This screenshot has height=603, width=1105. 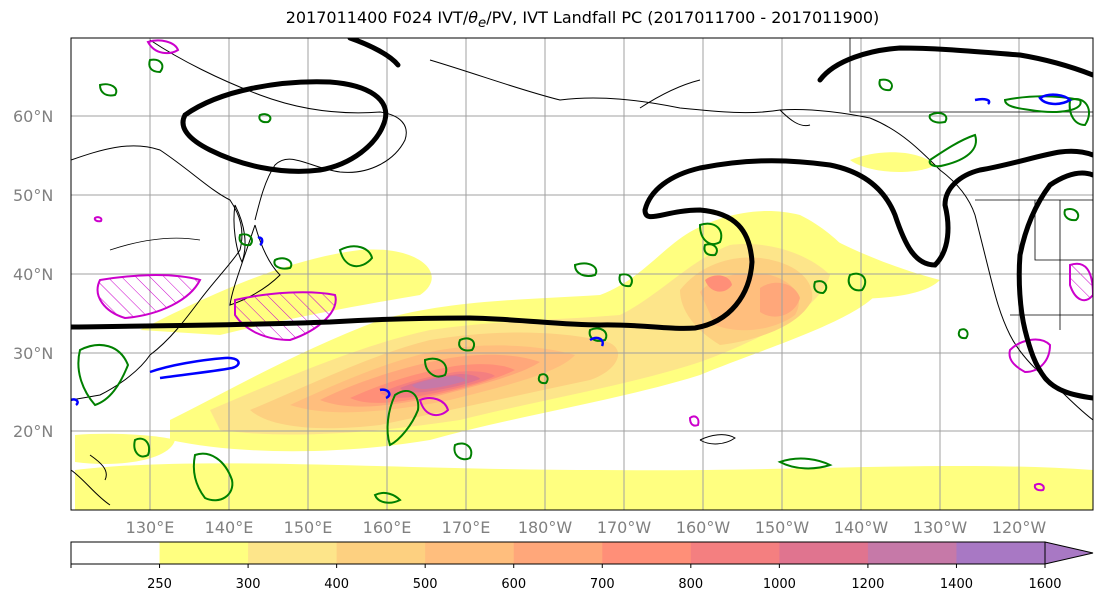 I want to click on colorbar-tick-label: 1600, so click(x=1044, y=584).